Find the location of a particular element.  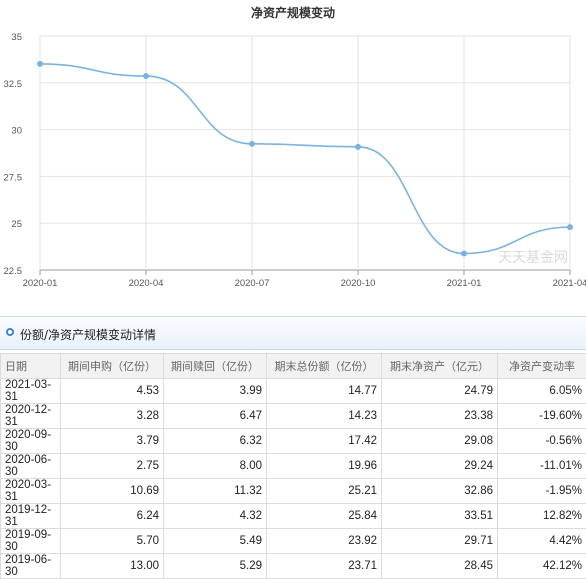

cell-date: 2020-06-30 is located at coordinates (31, 466).